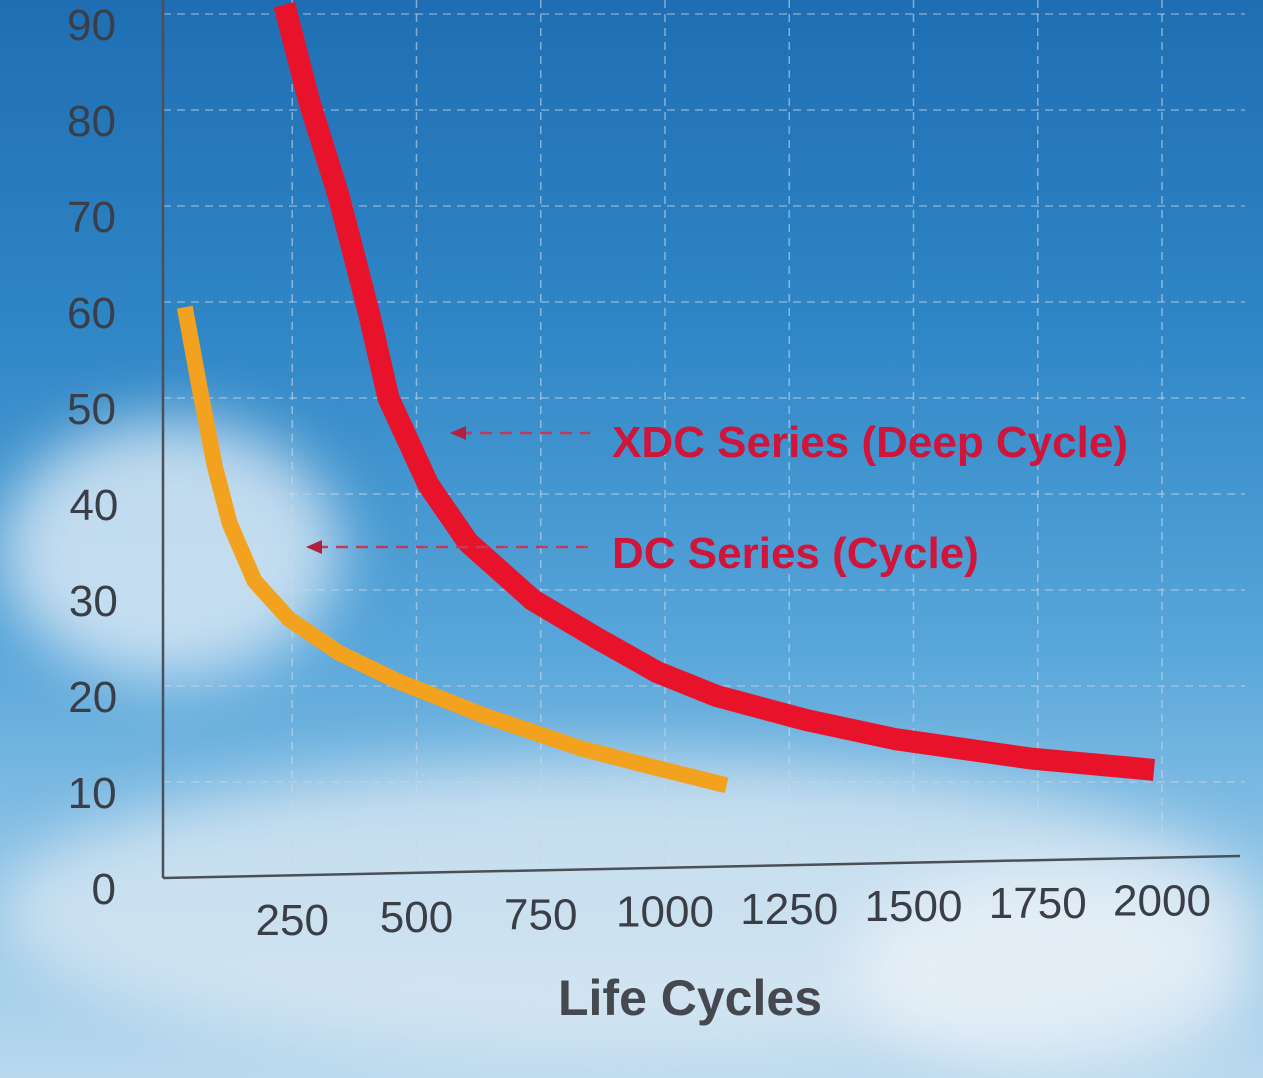  Describe the element at coordinates (92, 697) in the screenshot. I see `y-tick-label: 20` at that location.